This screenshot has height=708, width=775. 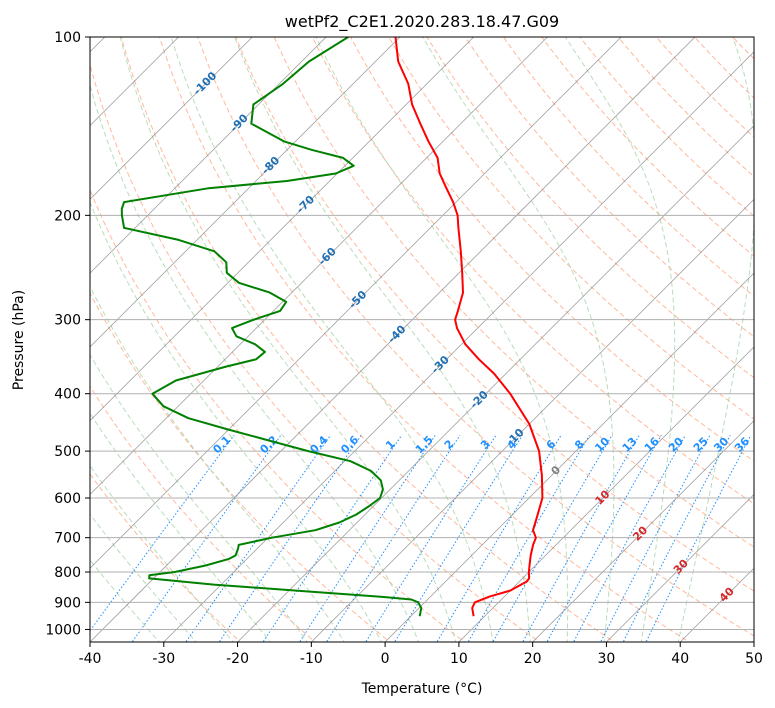 I want to click on y-axis-label: Pressure (hPa), so click(x=19, y=340).